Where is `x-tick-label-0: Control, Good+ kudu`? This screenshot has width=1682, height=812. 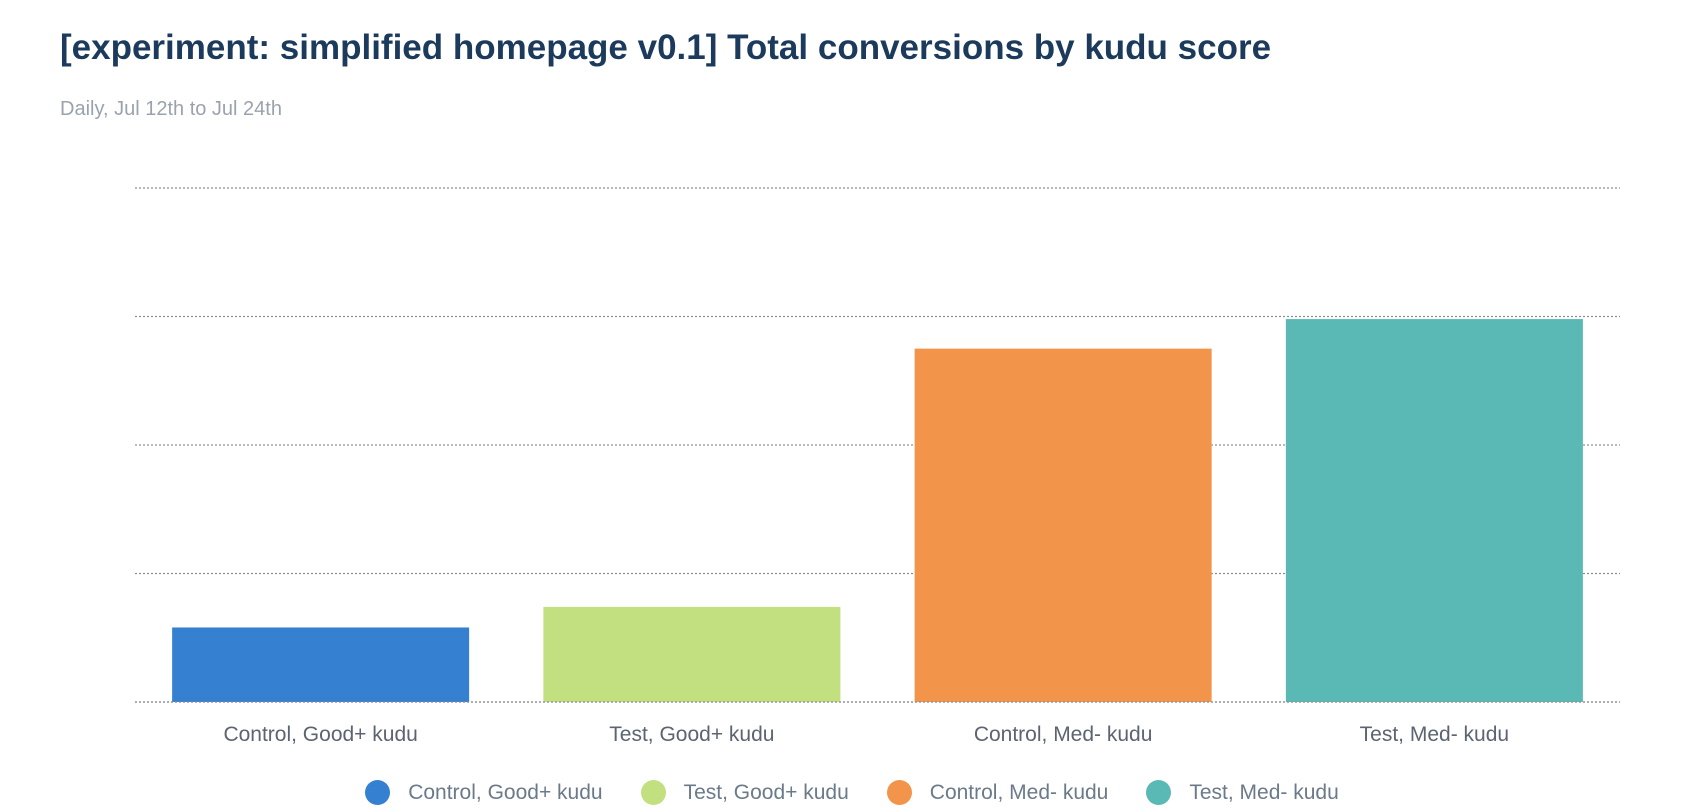 x-tick-label-0: Control, Good+ kudu is located at coordinates (320, 734).